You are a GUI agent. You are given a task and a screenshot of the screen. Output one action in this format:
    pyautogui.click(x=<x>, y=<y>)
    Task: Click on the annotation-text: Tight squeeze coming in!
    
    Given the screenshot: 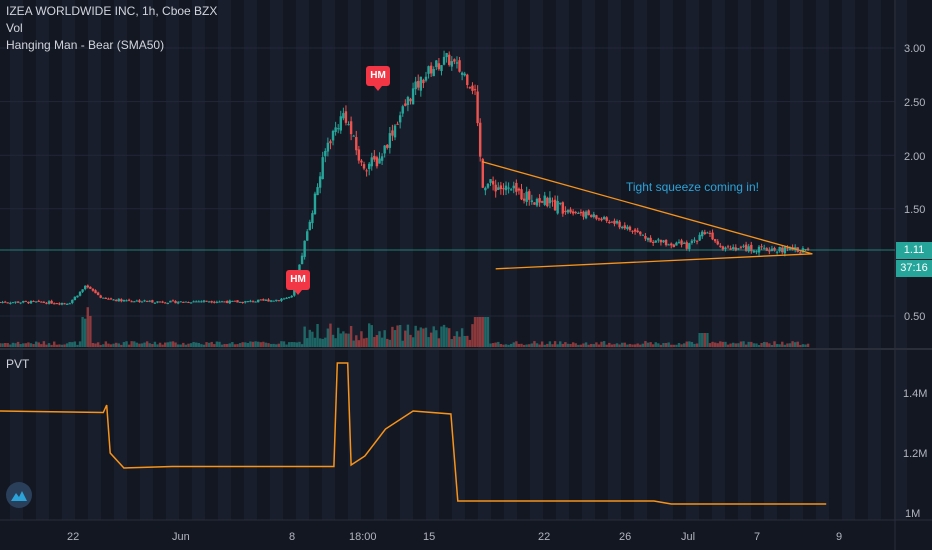 What is the action you would take?
    pyautogui.click(x=692, y=187)
    